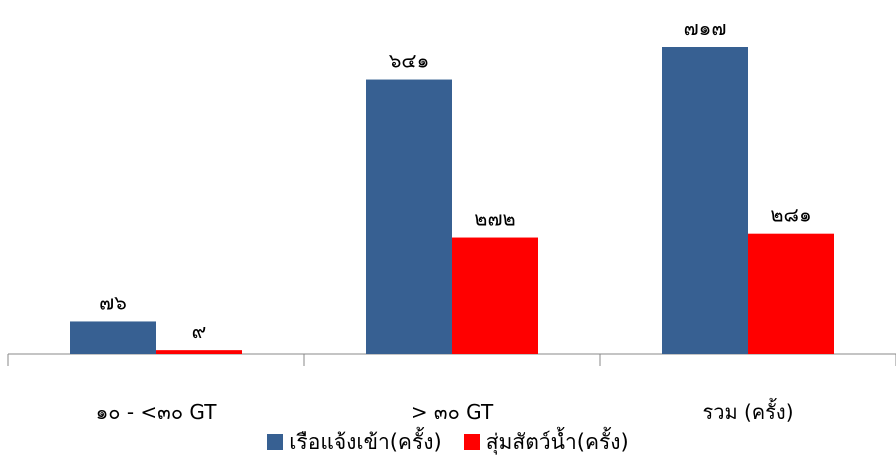  What do you see at coordinates (448, 442) in the screenshot?
I see `legend: เรือแจ้งเข้า(ครั้ง) สุ่มสัตว์น้ำ(ครั้ง)` at bounding box center [448, 442].